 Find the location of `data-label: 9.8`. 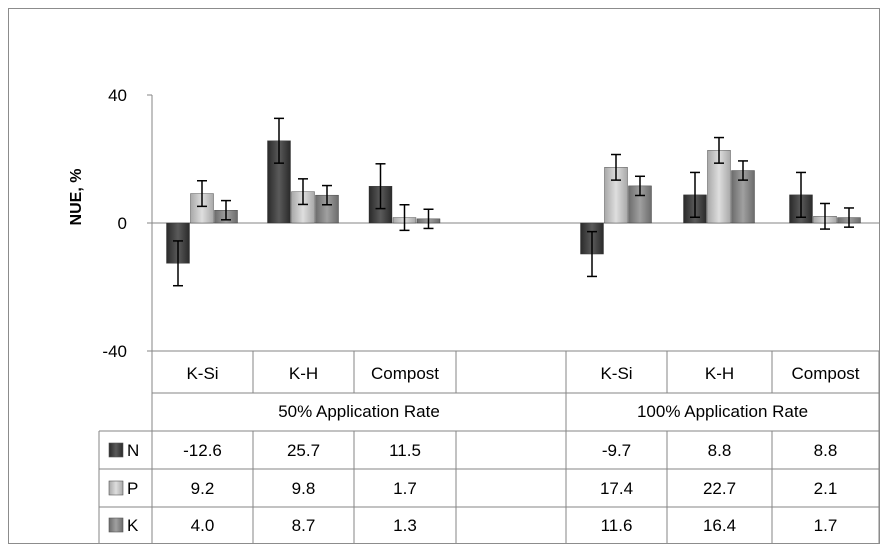

data-label: 9.8 is located at coordinates (304, 488).